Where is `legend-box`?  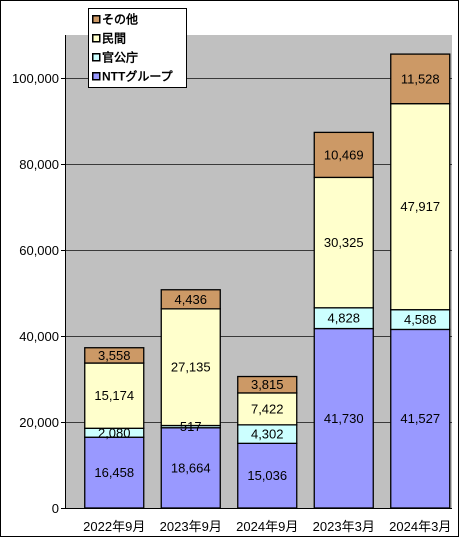
legend-box is located at coordinates (137, 48).